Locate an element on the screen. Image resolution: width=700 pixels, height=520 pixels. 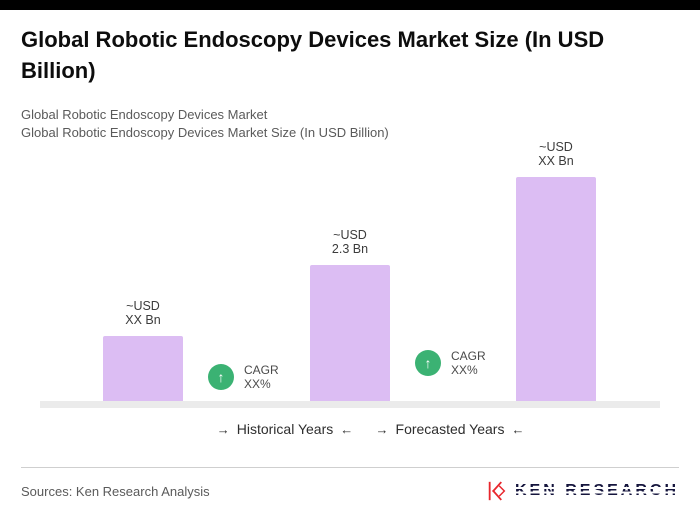
axis-label-text: Forecasted Years is located at coordinates (450, 429).